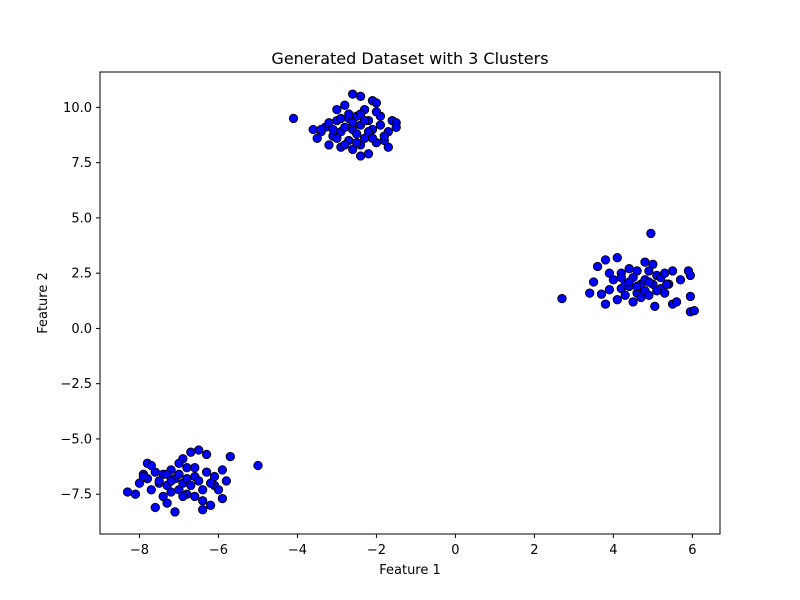 The width and height of the screenshot is (800, 600). I want to click on chart-title: Generated Dataset with 3 Clusters, so click(409, 58).